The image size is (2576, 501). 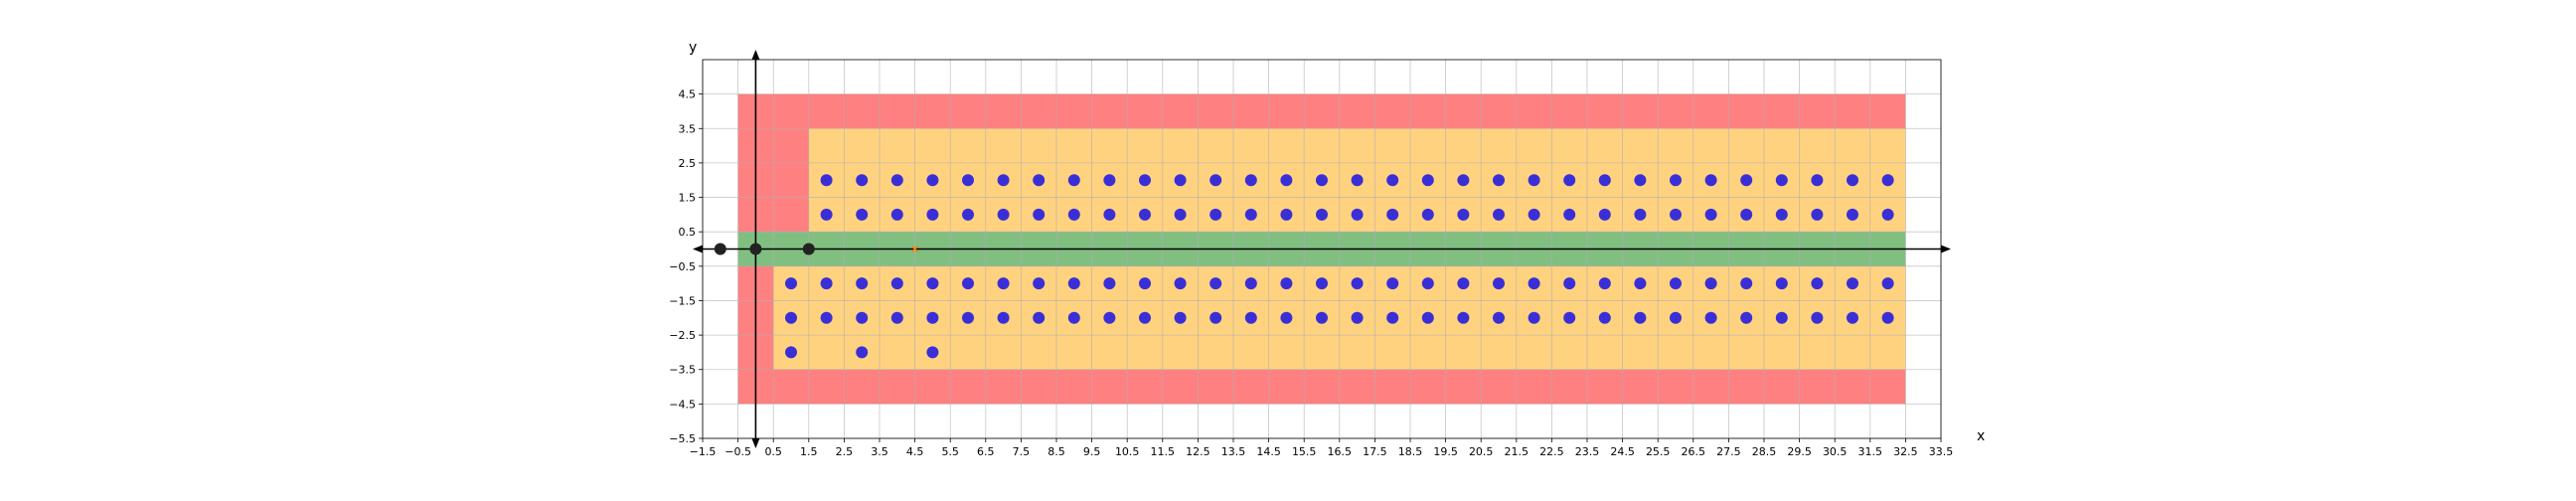 What do you see at coordinates (688, 232) in the screenshot?
I see `y-tick-label: 0.5` at bounding box center [688, 232].